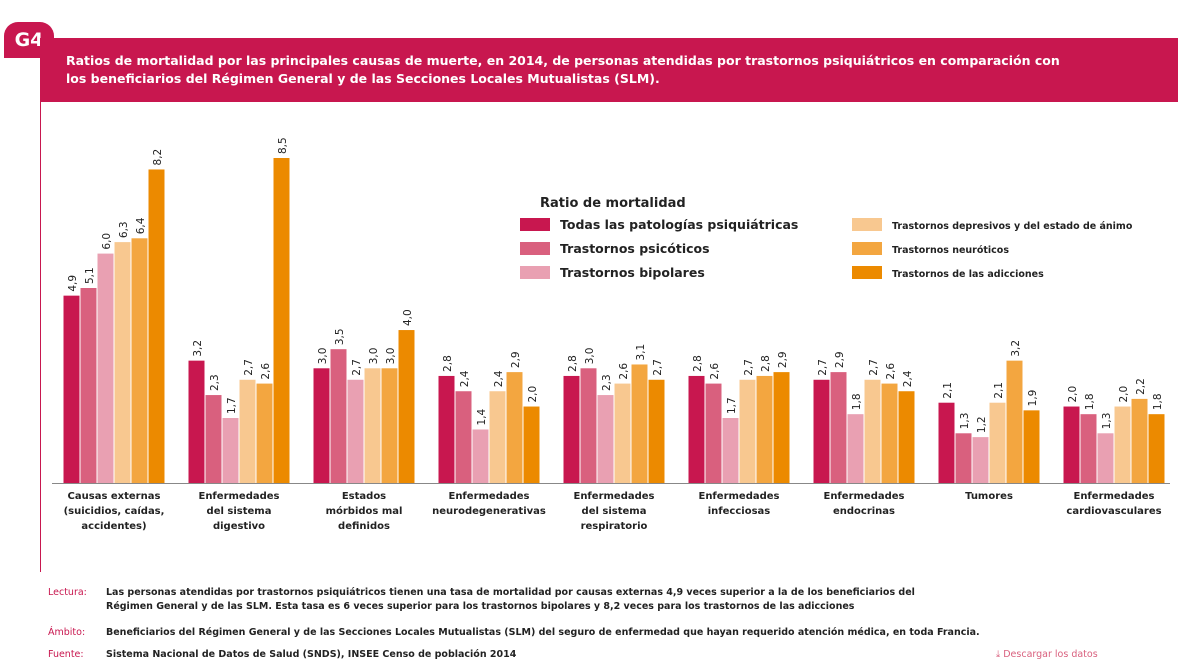 Image resolution: width=1178 pixels, height=671 pixels. What do you see at coordinates (635, 248) in the screenshot?
I see `legend-label: Trastornos psicóticos` at bounding box center [635, 248].